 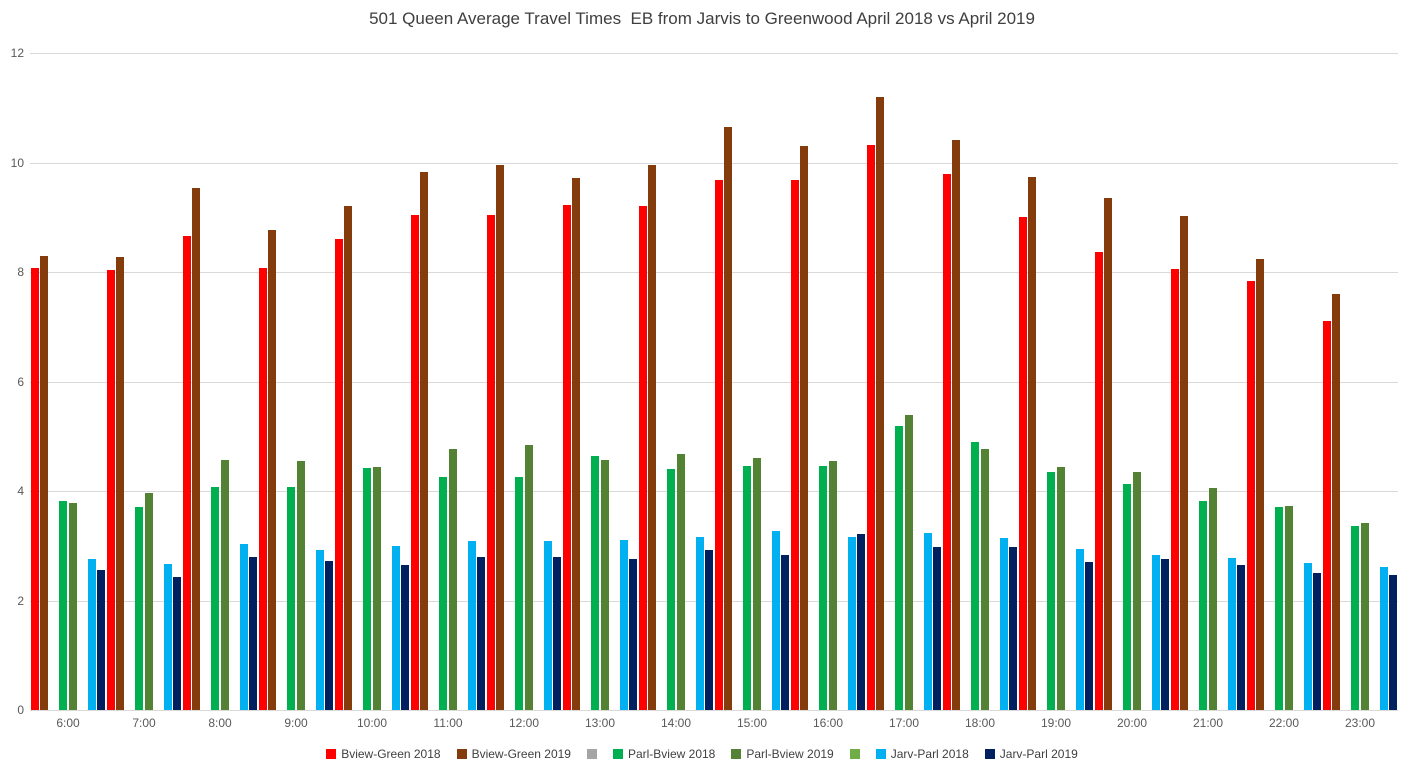 What do you see at coordinates (20, 381) in the screenshot?
I see `y-tick-label: 6` at bounding box center [20, 381].